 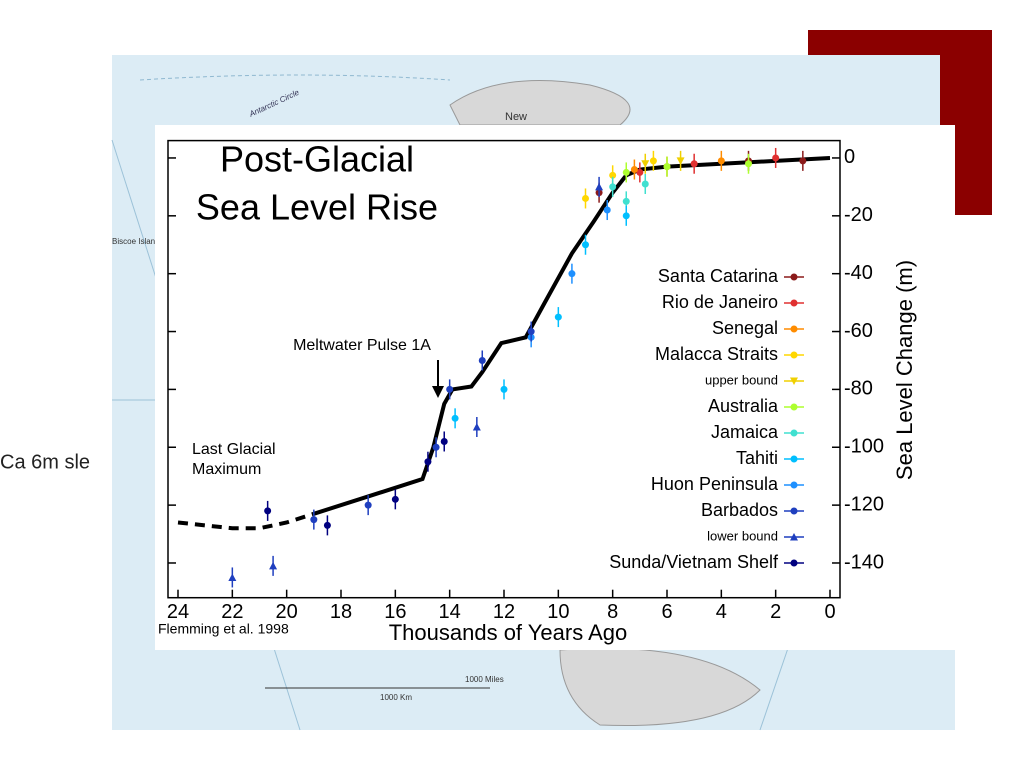 What do you see at coordinates (716, 354) in the screenshot?
I see `legend-label: Malacca Straits` at bounding box center [716, 354].